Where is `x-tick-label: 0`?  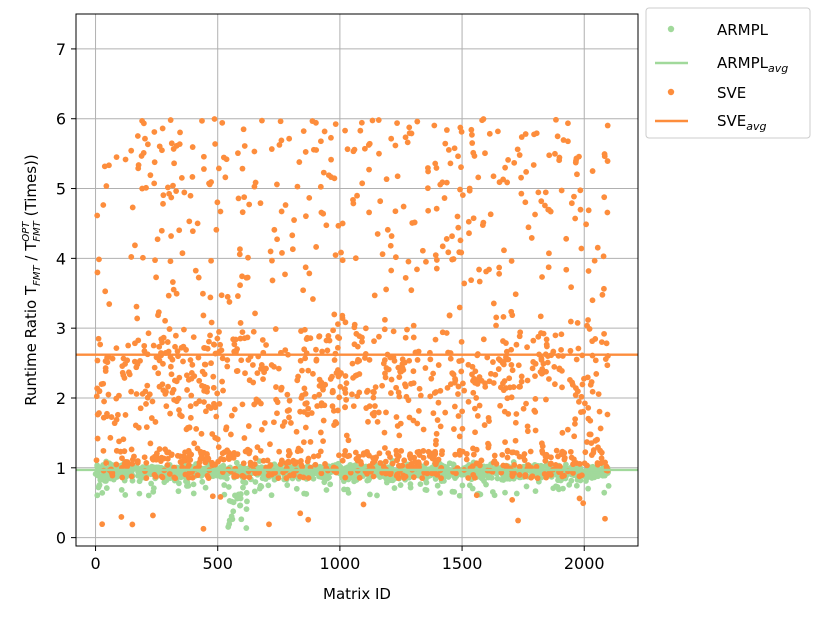 x-tick-label: 0 is located at coordinates (95, 563).